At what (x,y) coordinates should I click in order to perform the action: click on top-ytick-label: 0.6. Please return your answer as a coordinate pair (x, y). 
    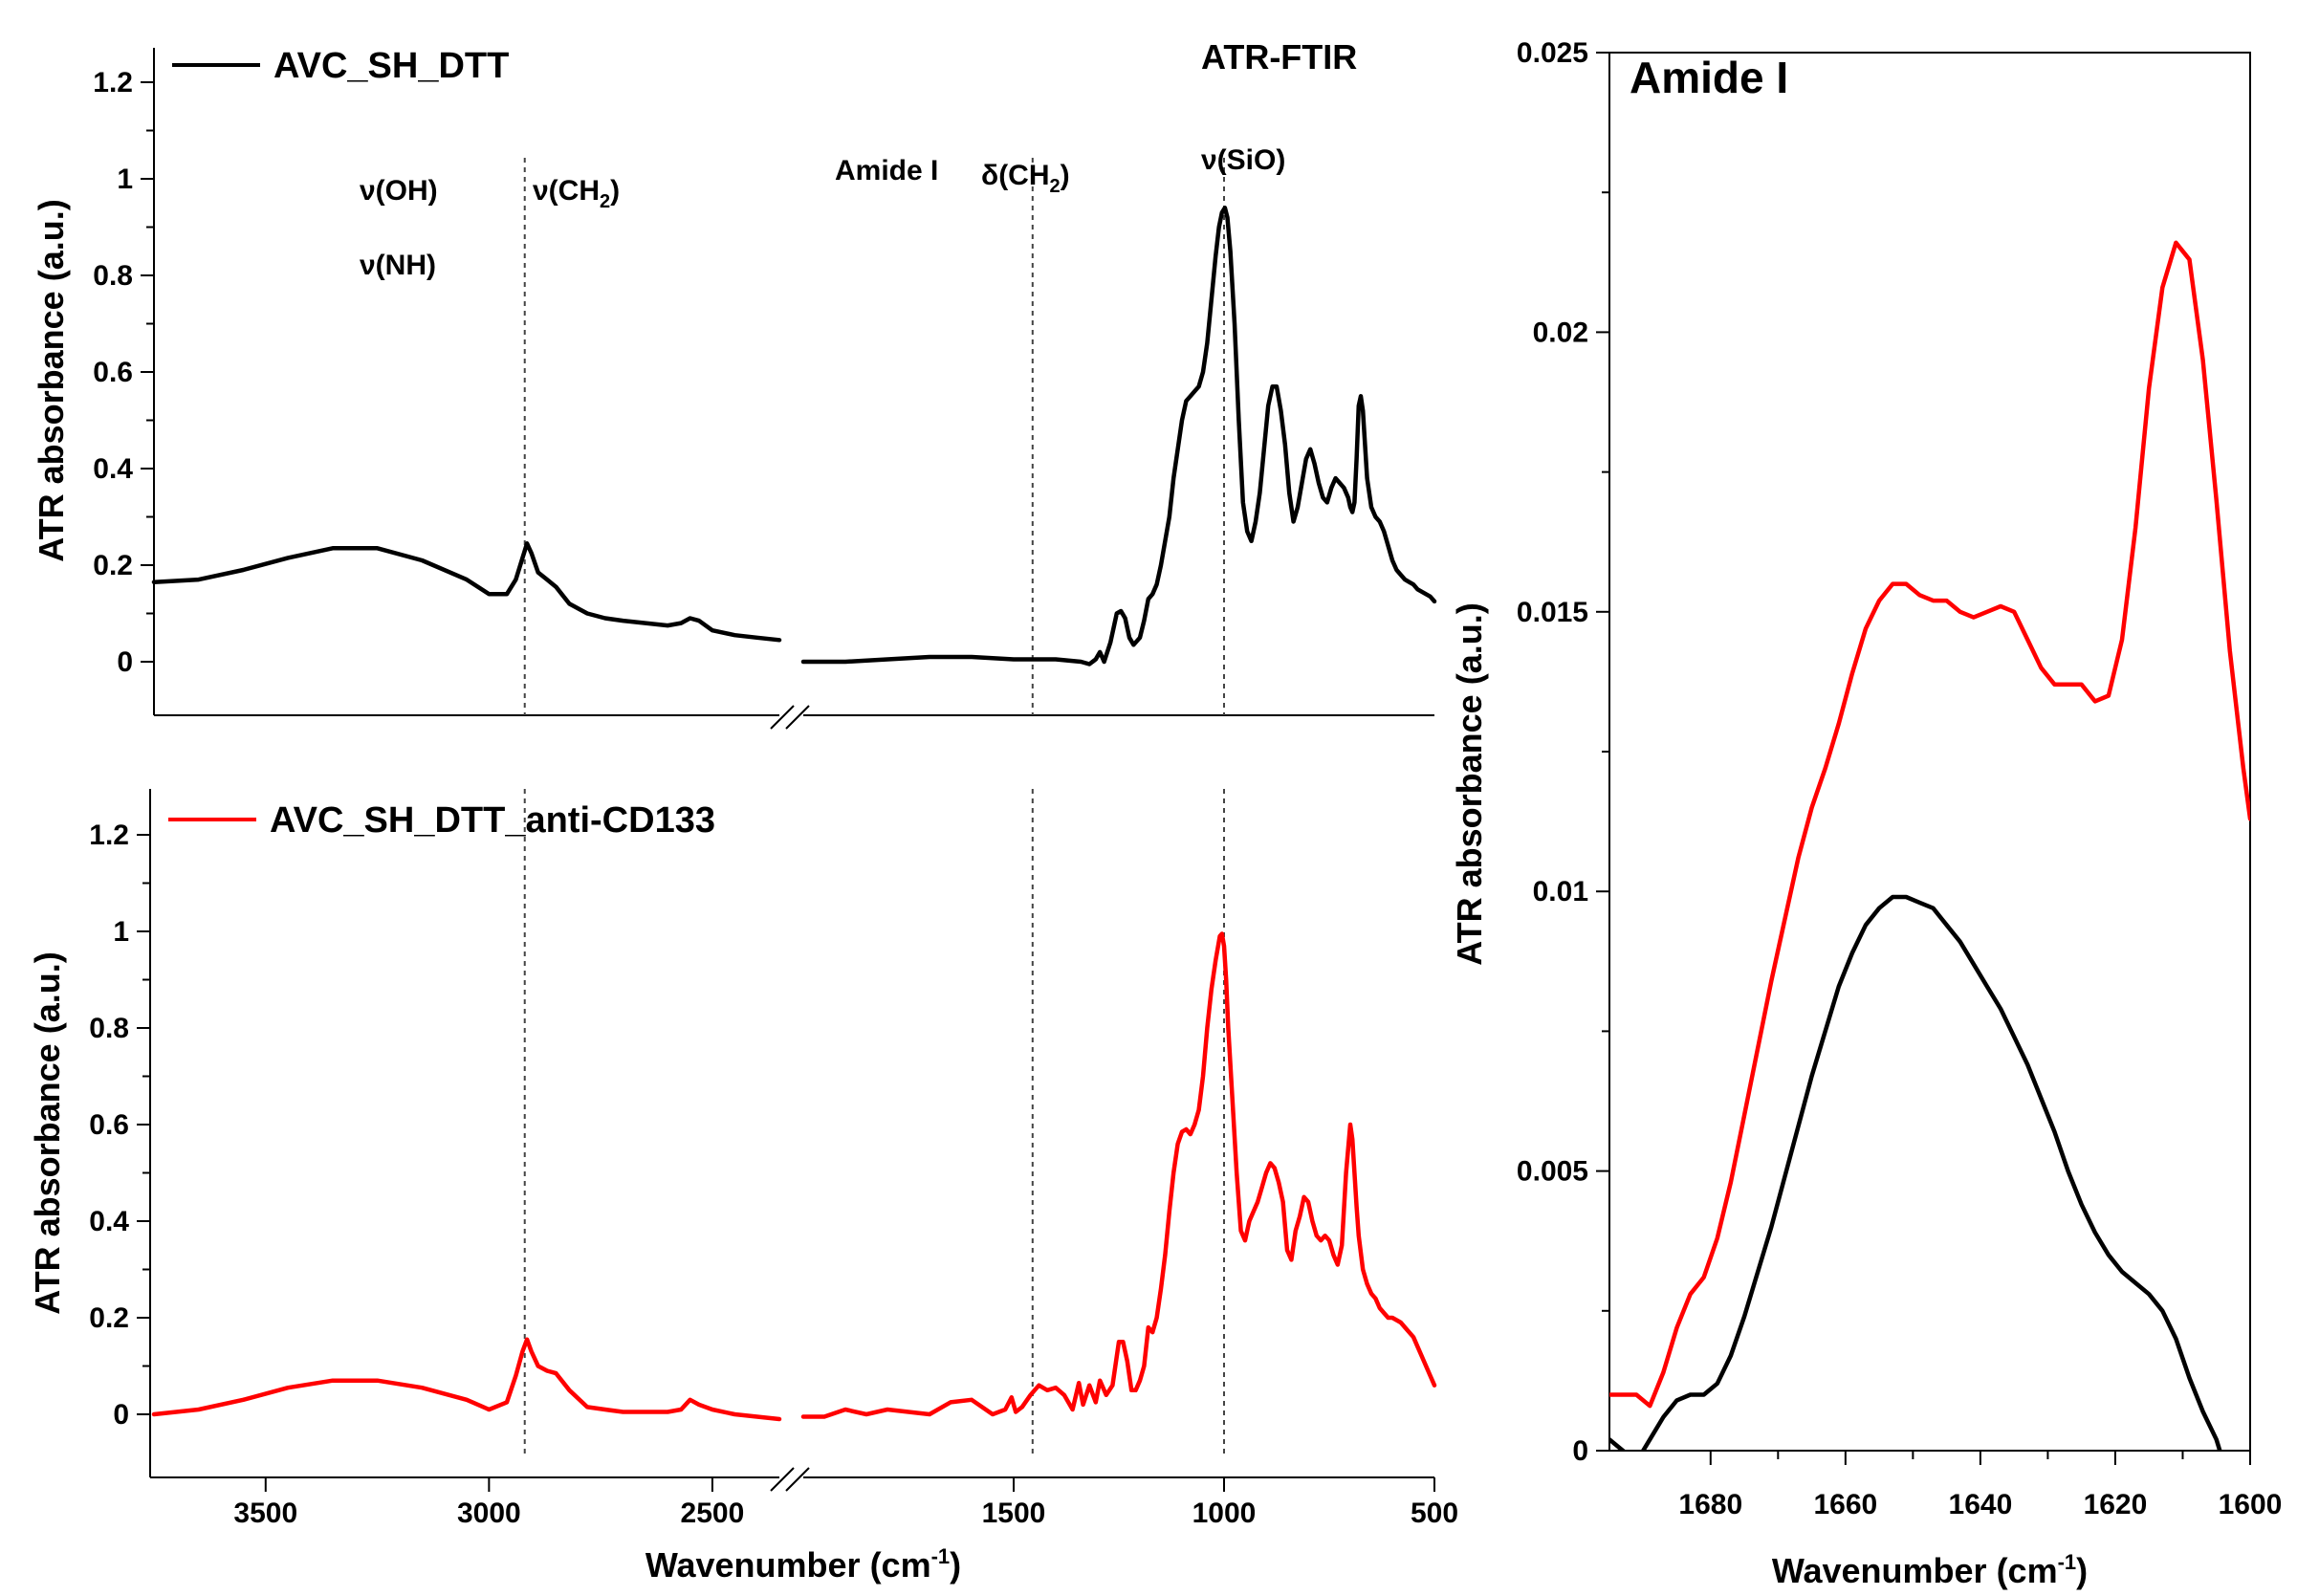
    Looking at the image, I should click on (113, 372).